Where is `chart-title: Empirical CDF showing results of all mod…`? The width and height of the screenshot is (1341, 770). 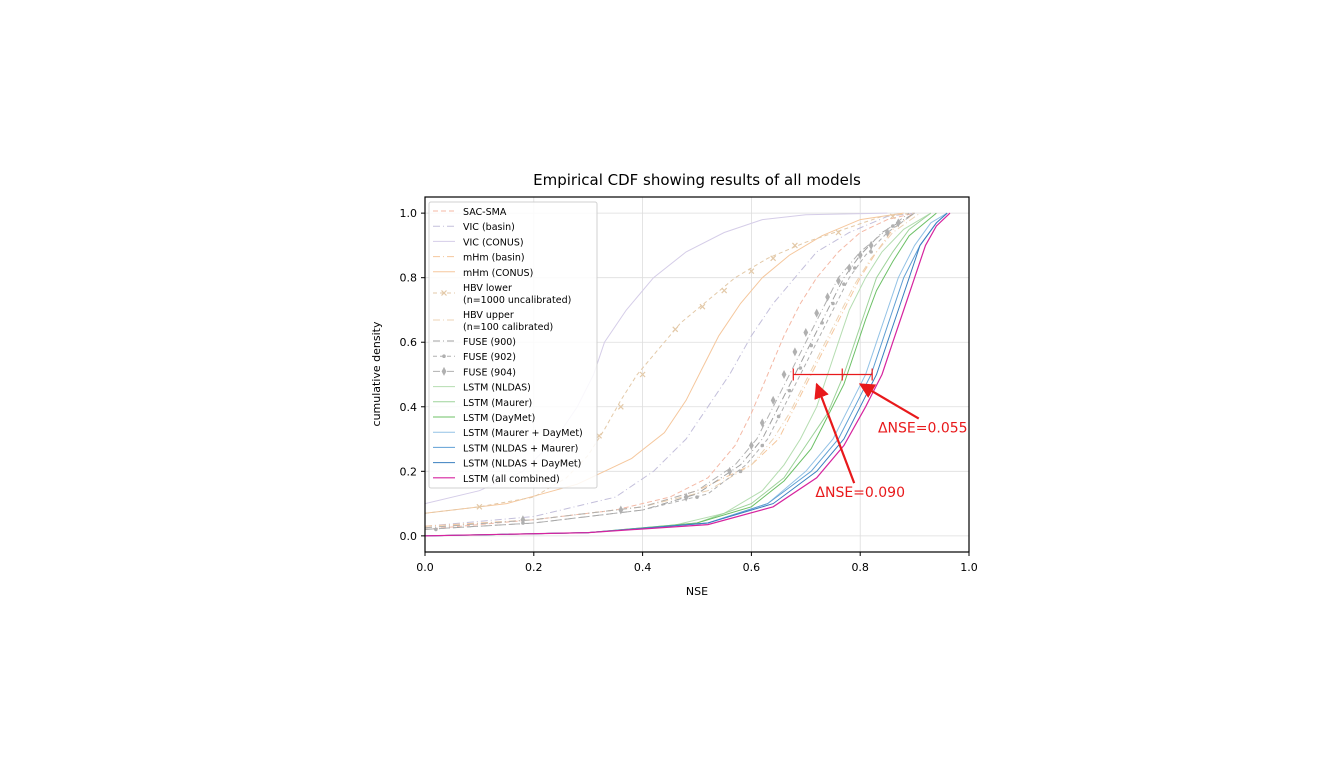
chart-title: Empirical CDF showing results of all mod… is located at coordinates (697, 180).